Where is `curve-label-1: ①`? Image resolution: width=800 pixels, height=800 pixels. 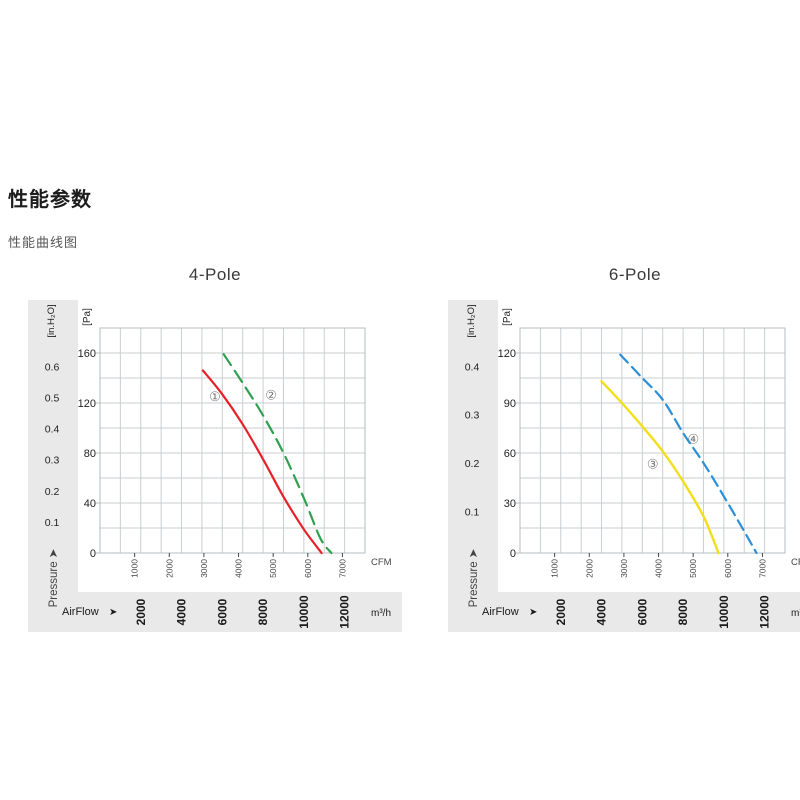 curve-label-1: ① is located at coordinates (215, 396).